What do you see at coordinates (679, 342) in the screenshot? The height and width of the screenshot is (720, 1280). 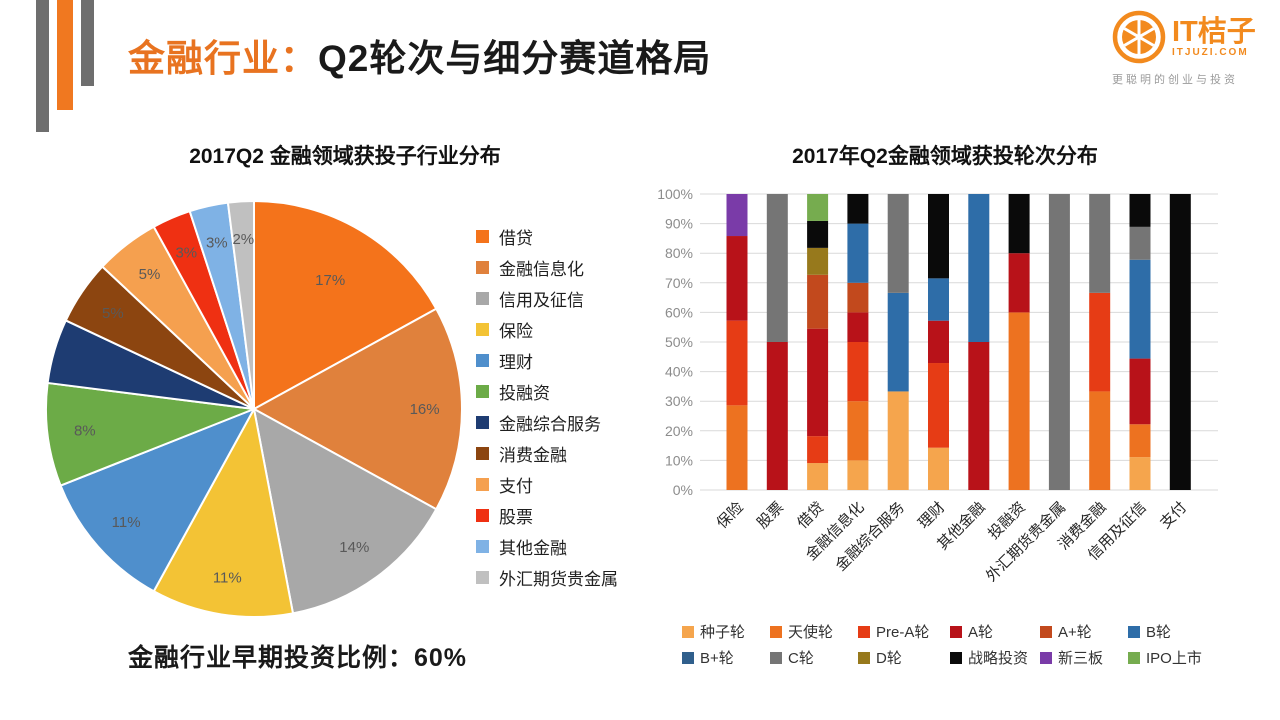 I see `y-axis-tick-label: 50%` at bounding box center [679, 342].